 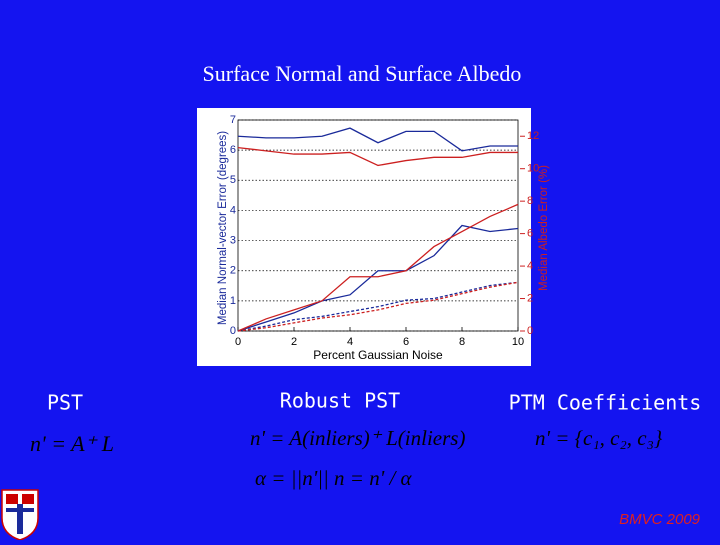 I want to click on slide-title: Surface Normal and Surface Albedo, so click(x=362, y=73).